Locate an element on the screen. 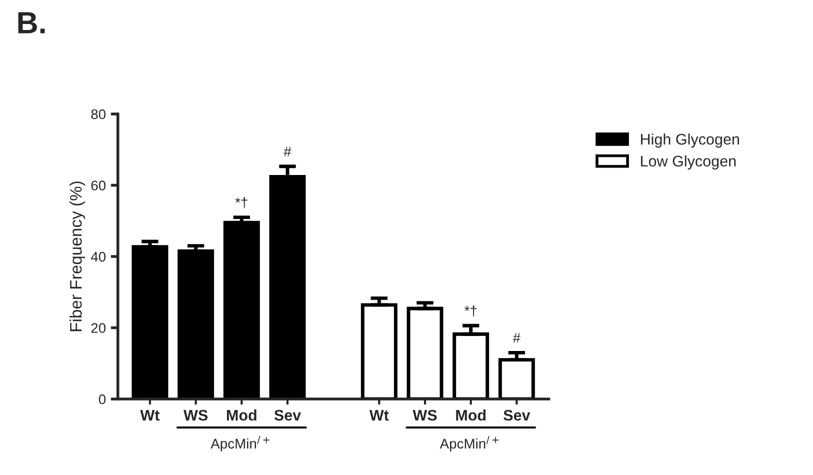 The width and height of the screenshot is (813, 475). y-tick-label: 20 is located at coordinates (98, 328).